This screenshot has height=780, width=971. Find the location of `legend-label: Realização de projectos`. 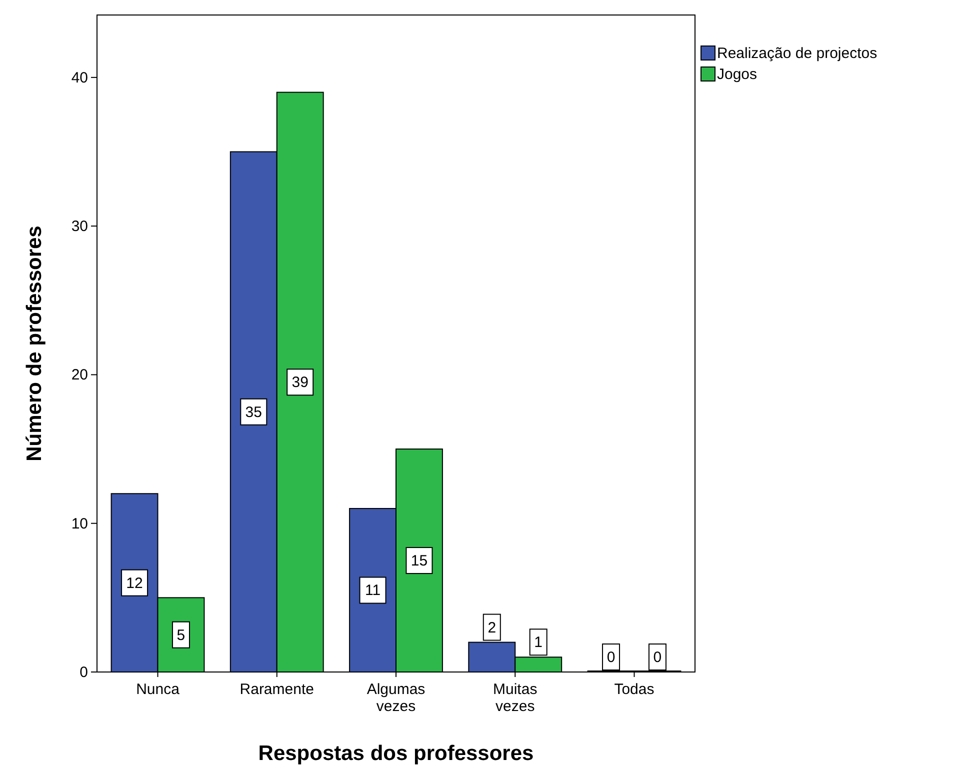

legend-label: Realização de projectos is located at coordinates (797, 53).